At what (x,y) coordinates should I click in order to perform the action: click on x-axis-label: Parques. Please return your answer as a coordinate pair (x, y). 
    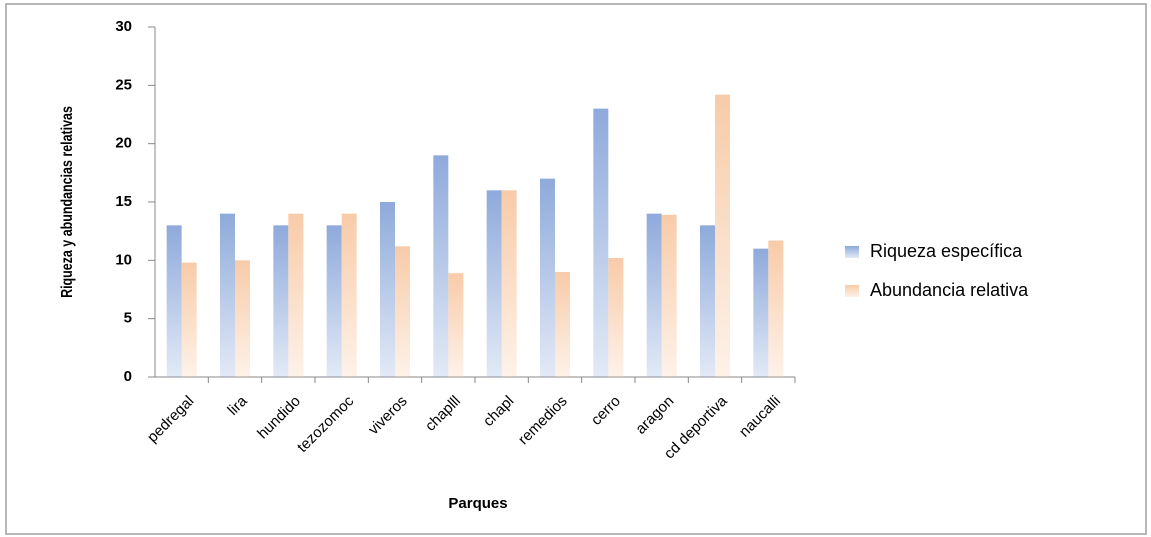
    Looking at the image, I should click on (477, 503).